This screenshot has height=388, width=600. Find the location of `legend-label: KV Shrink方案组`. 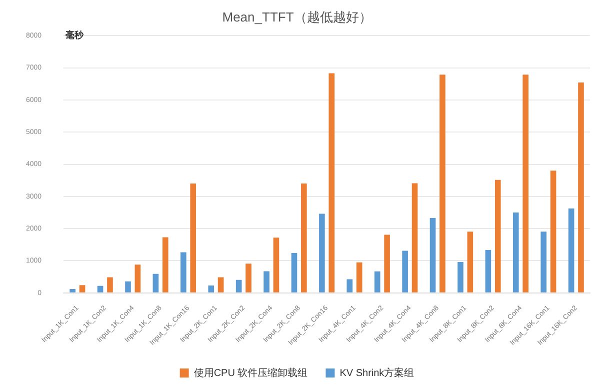

legend-label: KV Shrink方案组 is located at coordinates (377, 372).